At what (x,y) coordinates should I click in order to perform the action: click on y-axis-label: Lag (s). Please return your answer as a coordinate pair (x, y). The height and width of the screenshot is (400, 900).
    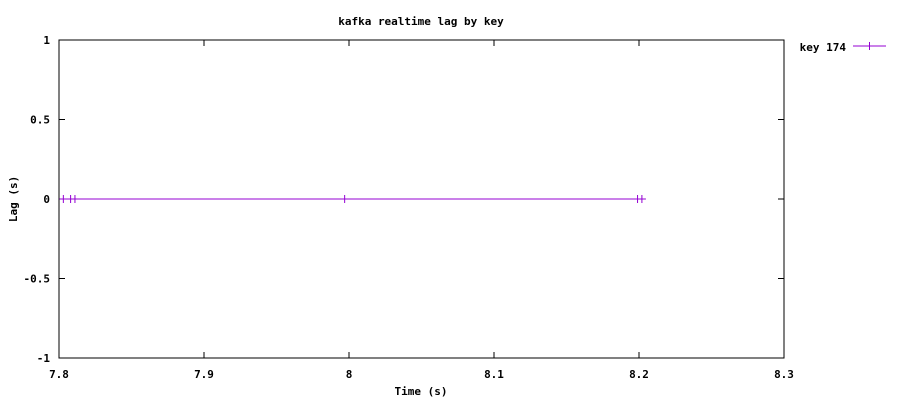
    Looking at the image, I should click on (13, 199).